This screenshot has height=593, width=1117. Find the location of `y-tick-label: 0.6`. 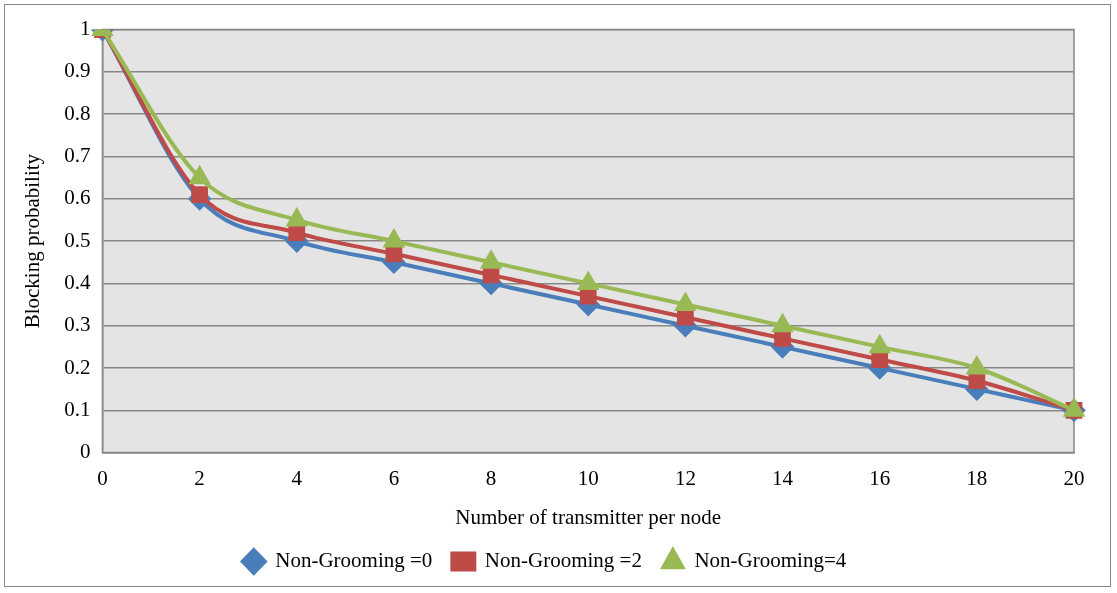

y-tick-label: 0.6 is located at coordinates (77, 197).